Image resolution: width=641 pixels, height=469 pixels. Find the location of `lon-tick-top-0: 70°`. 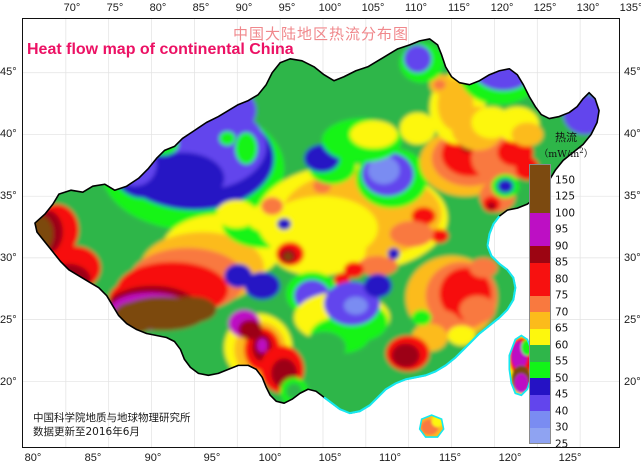

lon-tick-top-0: 70° is located at coordinates (72, 8).